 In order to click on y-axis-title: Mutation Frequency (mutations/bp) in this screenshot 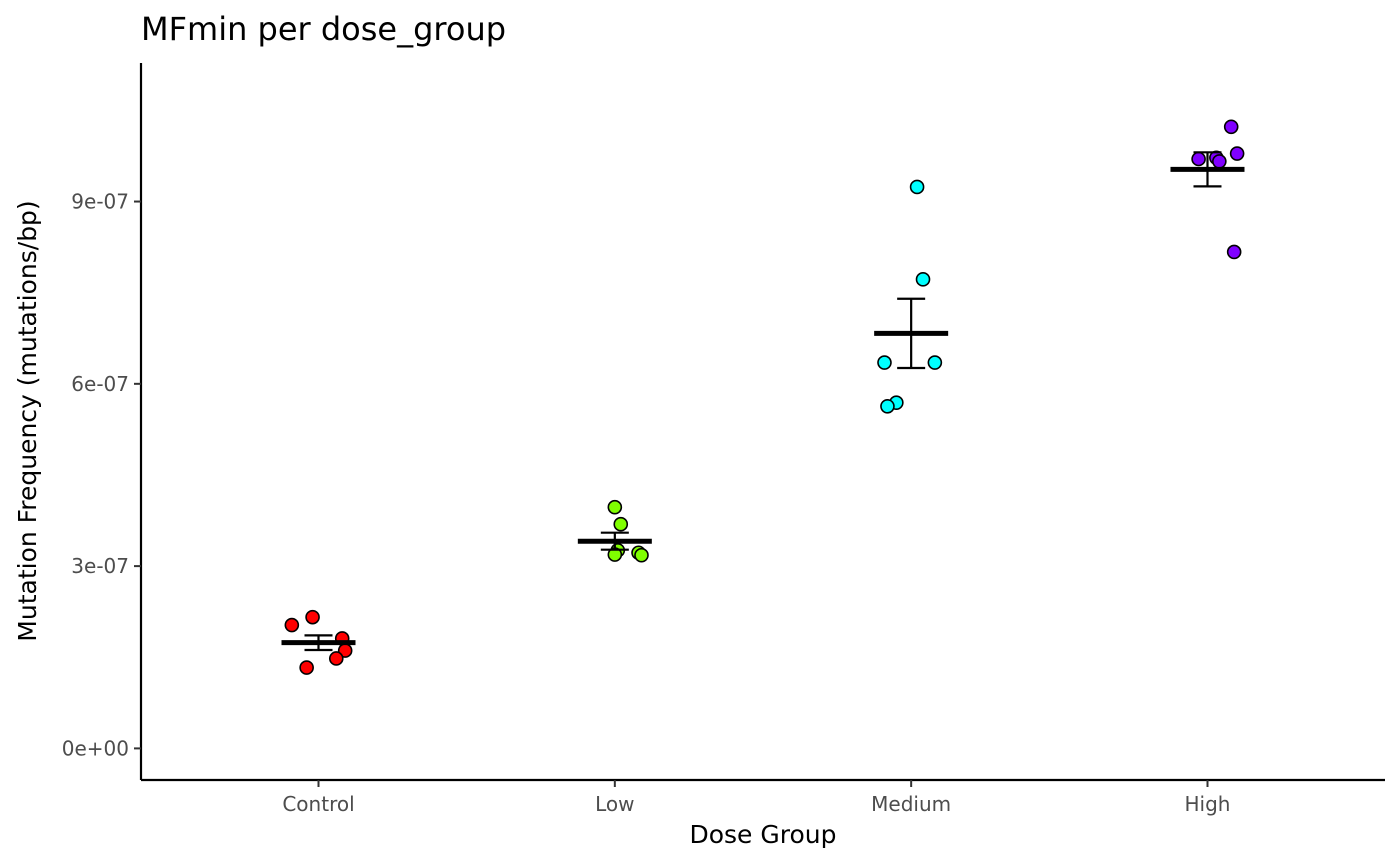, I will do `click(27, 420)`.